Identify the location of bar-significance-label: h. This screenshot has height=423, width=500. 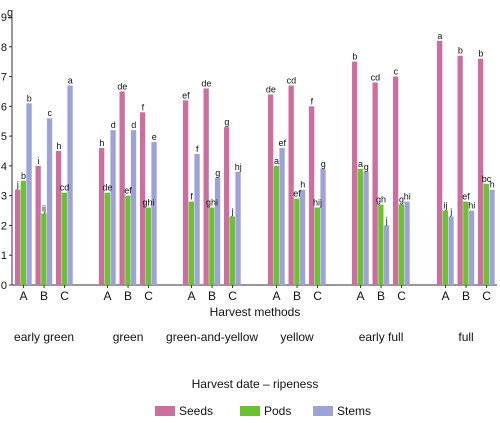
(58, 146).